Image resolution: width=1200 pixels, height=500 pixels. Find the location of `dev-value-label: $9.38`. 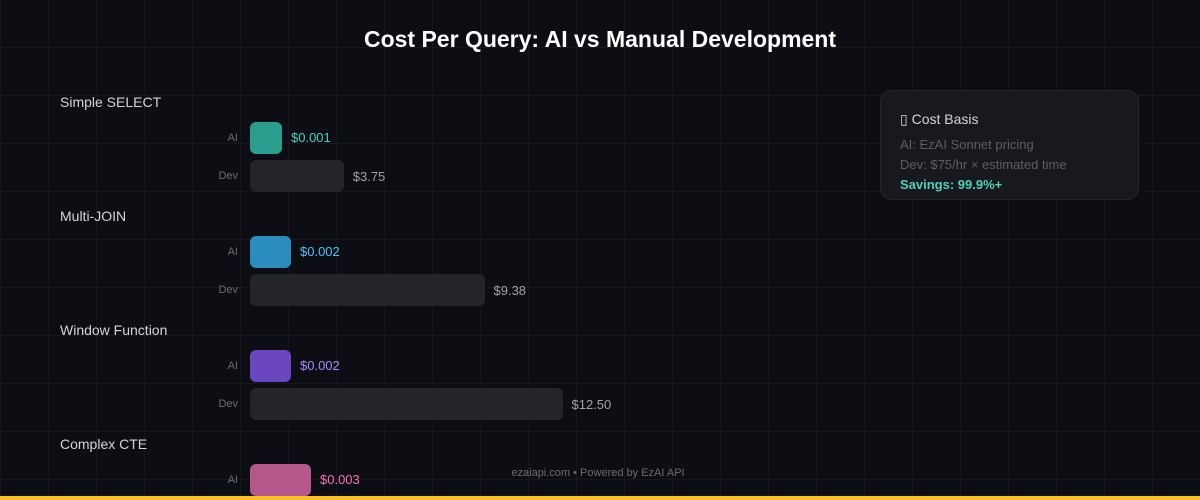

dev-value-label: $9.38 is located at coordinates (510, 290).